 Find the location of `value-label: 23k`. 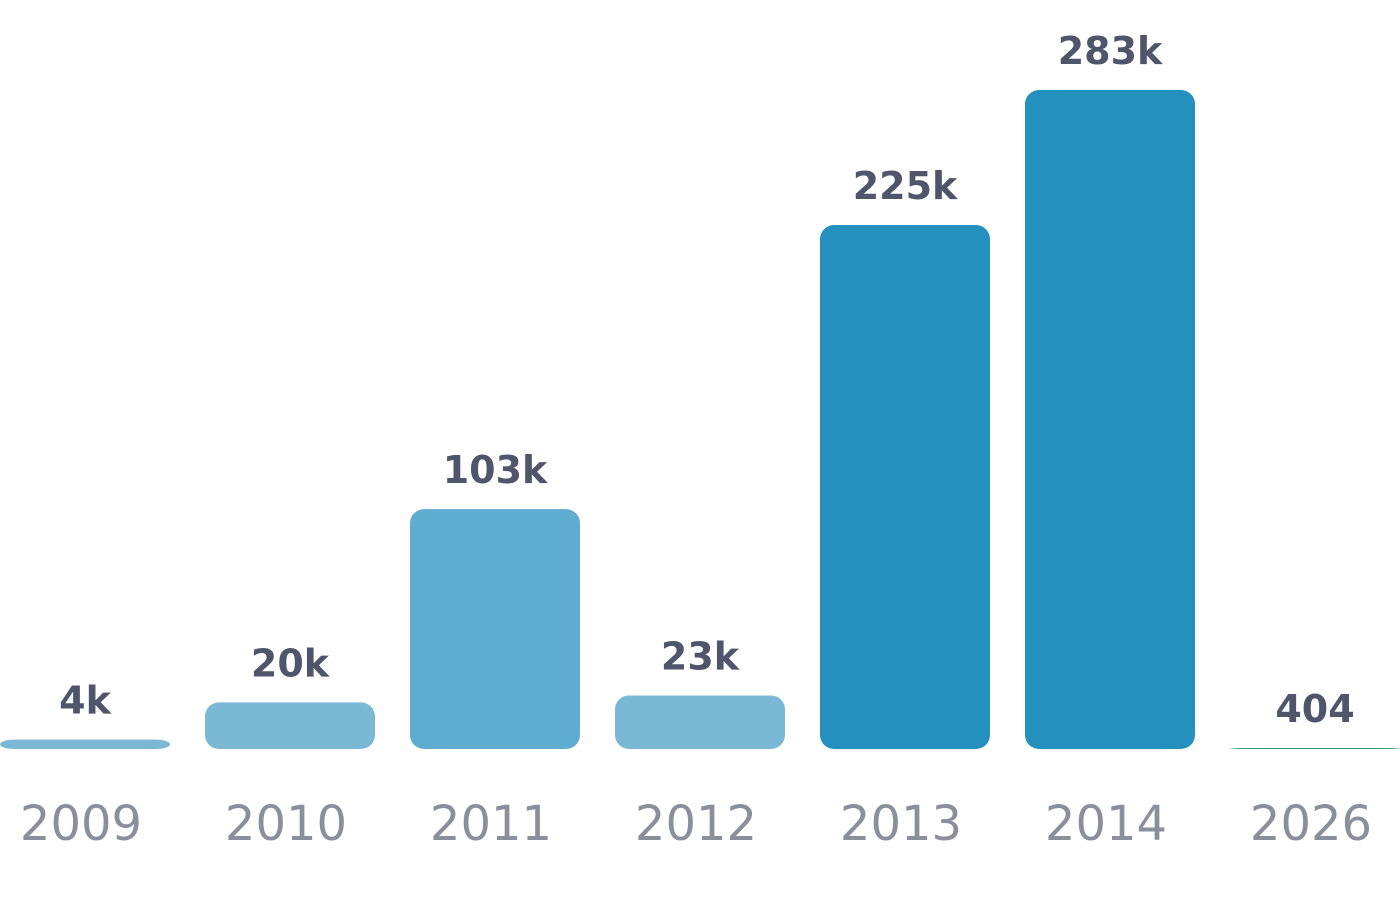

value-label: 23k is located at coordinates (700, 656).